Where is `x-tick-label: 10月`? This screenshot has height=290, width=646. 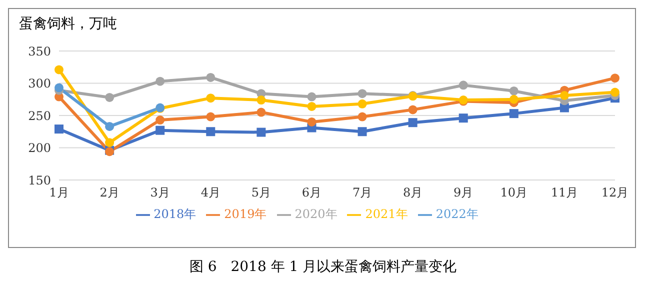 x-tick-label: 10月 is located at coordinates (514, 193).